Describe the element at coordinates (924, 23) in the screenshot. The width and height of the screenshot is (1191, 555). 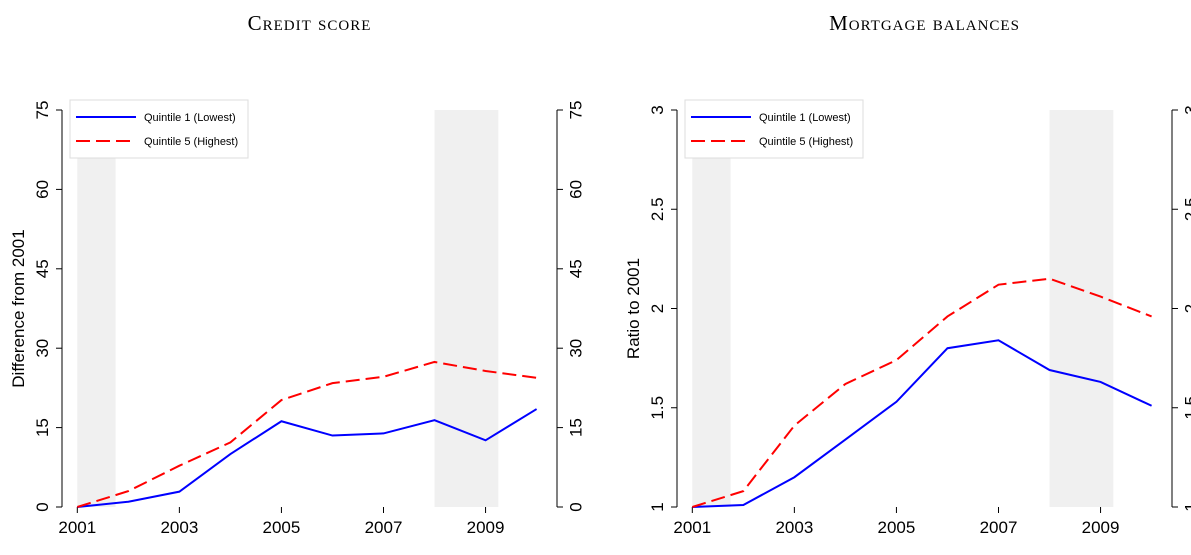
I see `chart-title: Mortgage balances` at that location.